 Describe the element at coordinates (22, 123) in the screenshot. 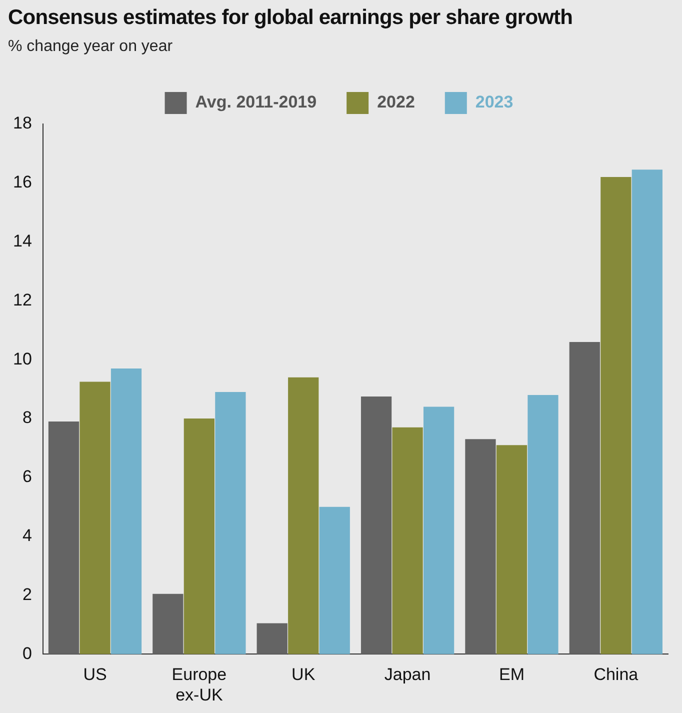

I see `y-tick-label: 18` at that location.